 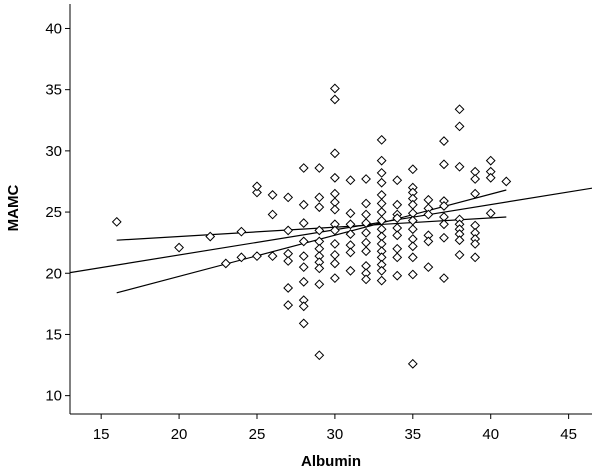 What do you see at coordinates (568, 434) in the screenshot?
I see `x-tick-label: 45` at bounding box center [568, 434].